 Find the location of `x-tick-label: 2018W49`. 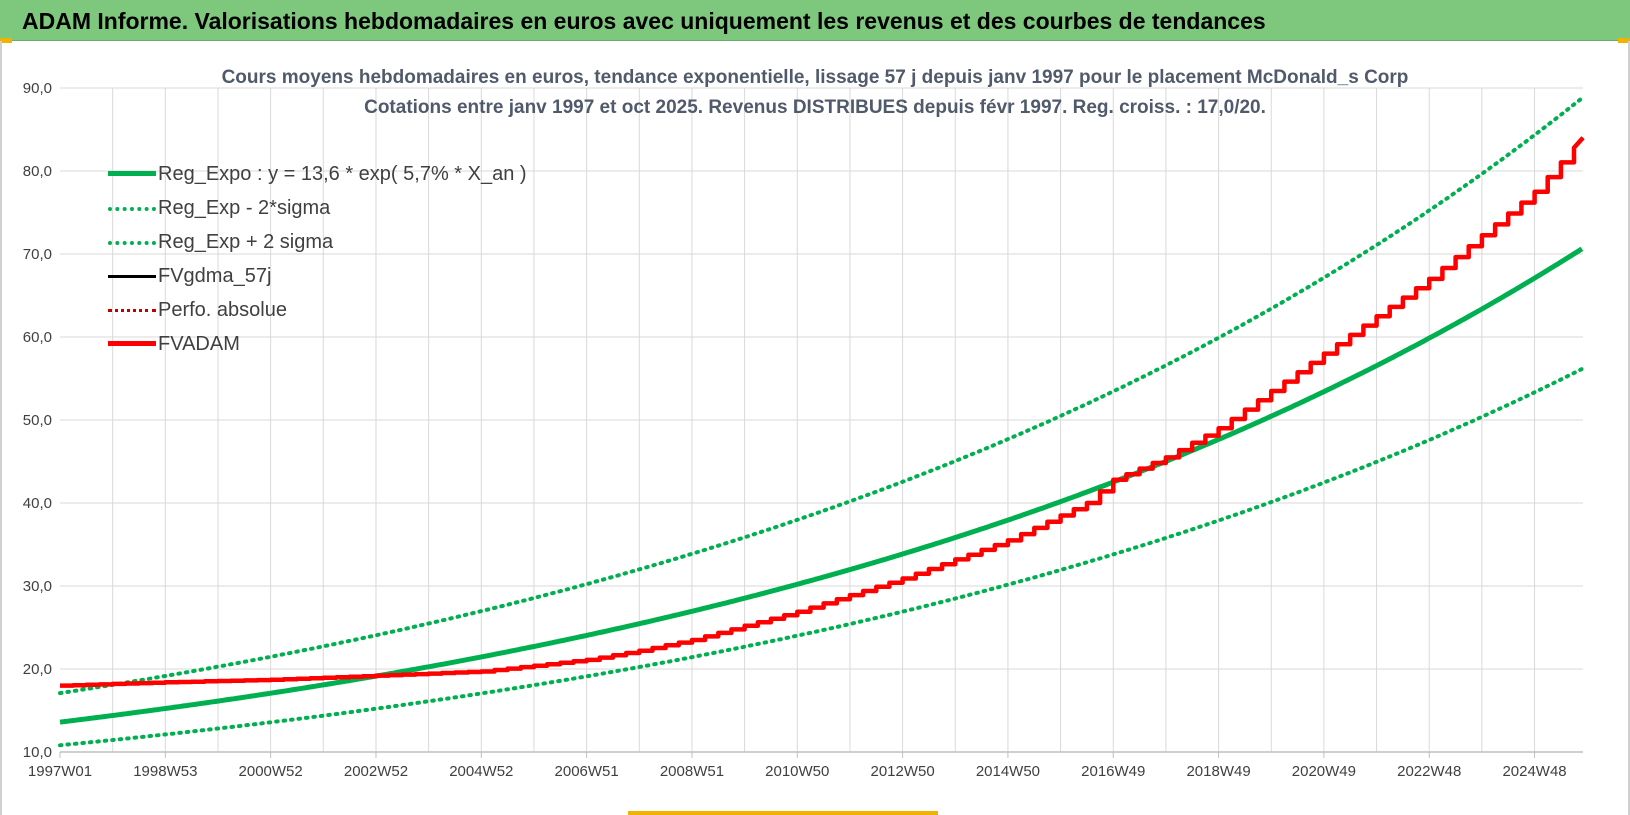

x-tick-label: 2018W49 is located at coordinates (1218, 771).